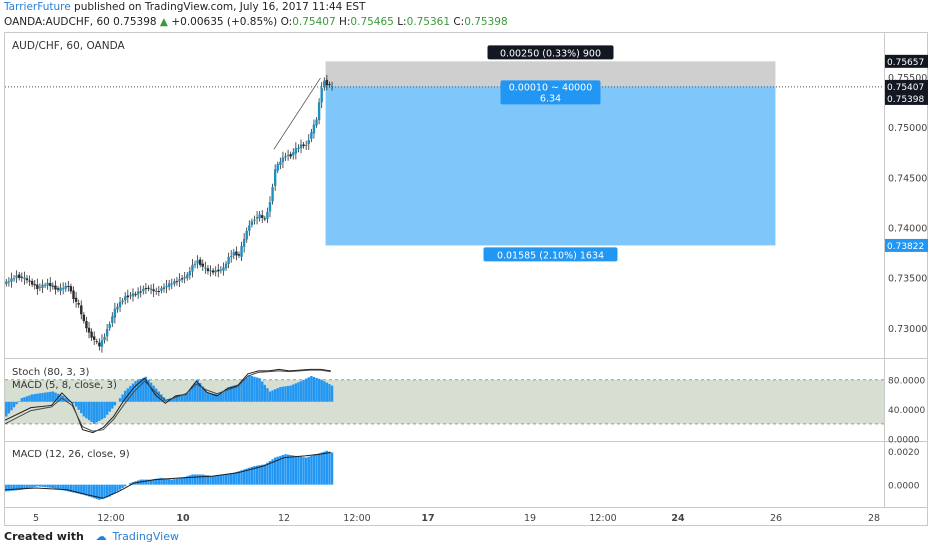 This screenshot has width=932, height=550. I want to click on up-arrow-icon: ▲, so click(163, 22).